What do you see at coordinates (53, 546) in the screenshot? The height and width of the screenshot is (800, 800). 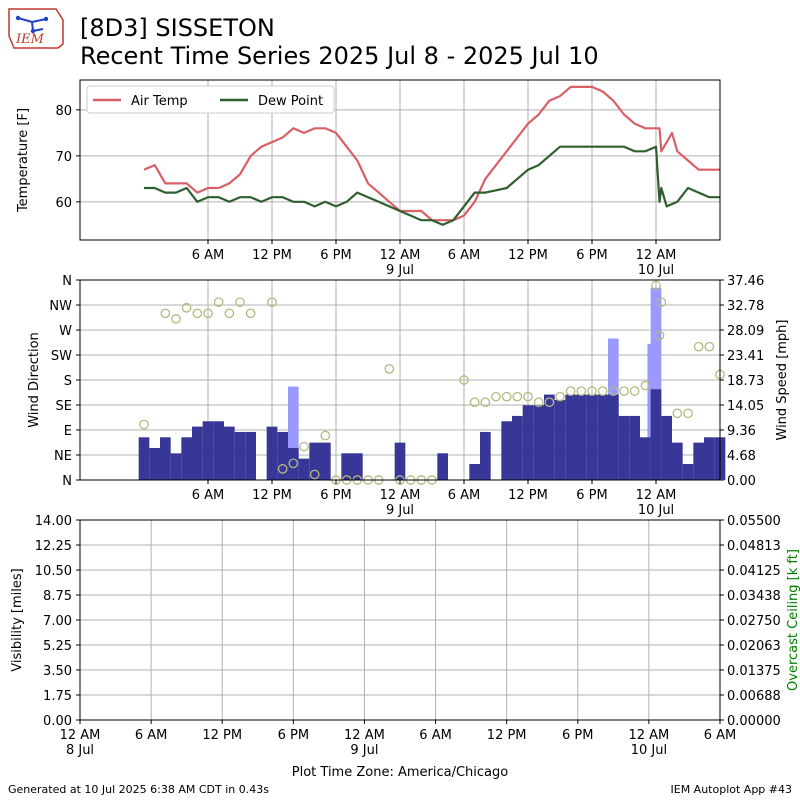 I see `visibility-tick-label: 12.25` at bounding box center [53, 546].